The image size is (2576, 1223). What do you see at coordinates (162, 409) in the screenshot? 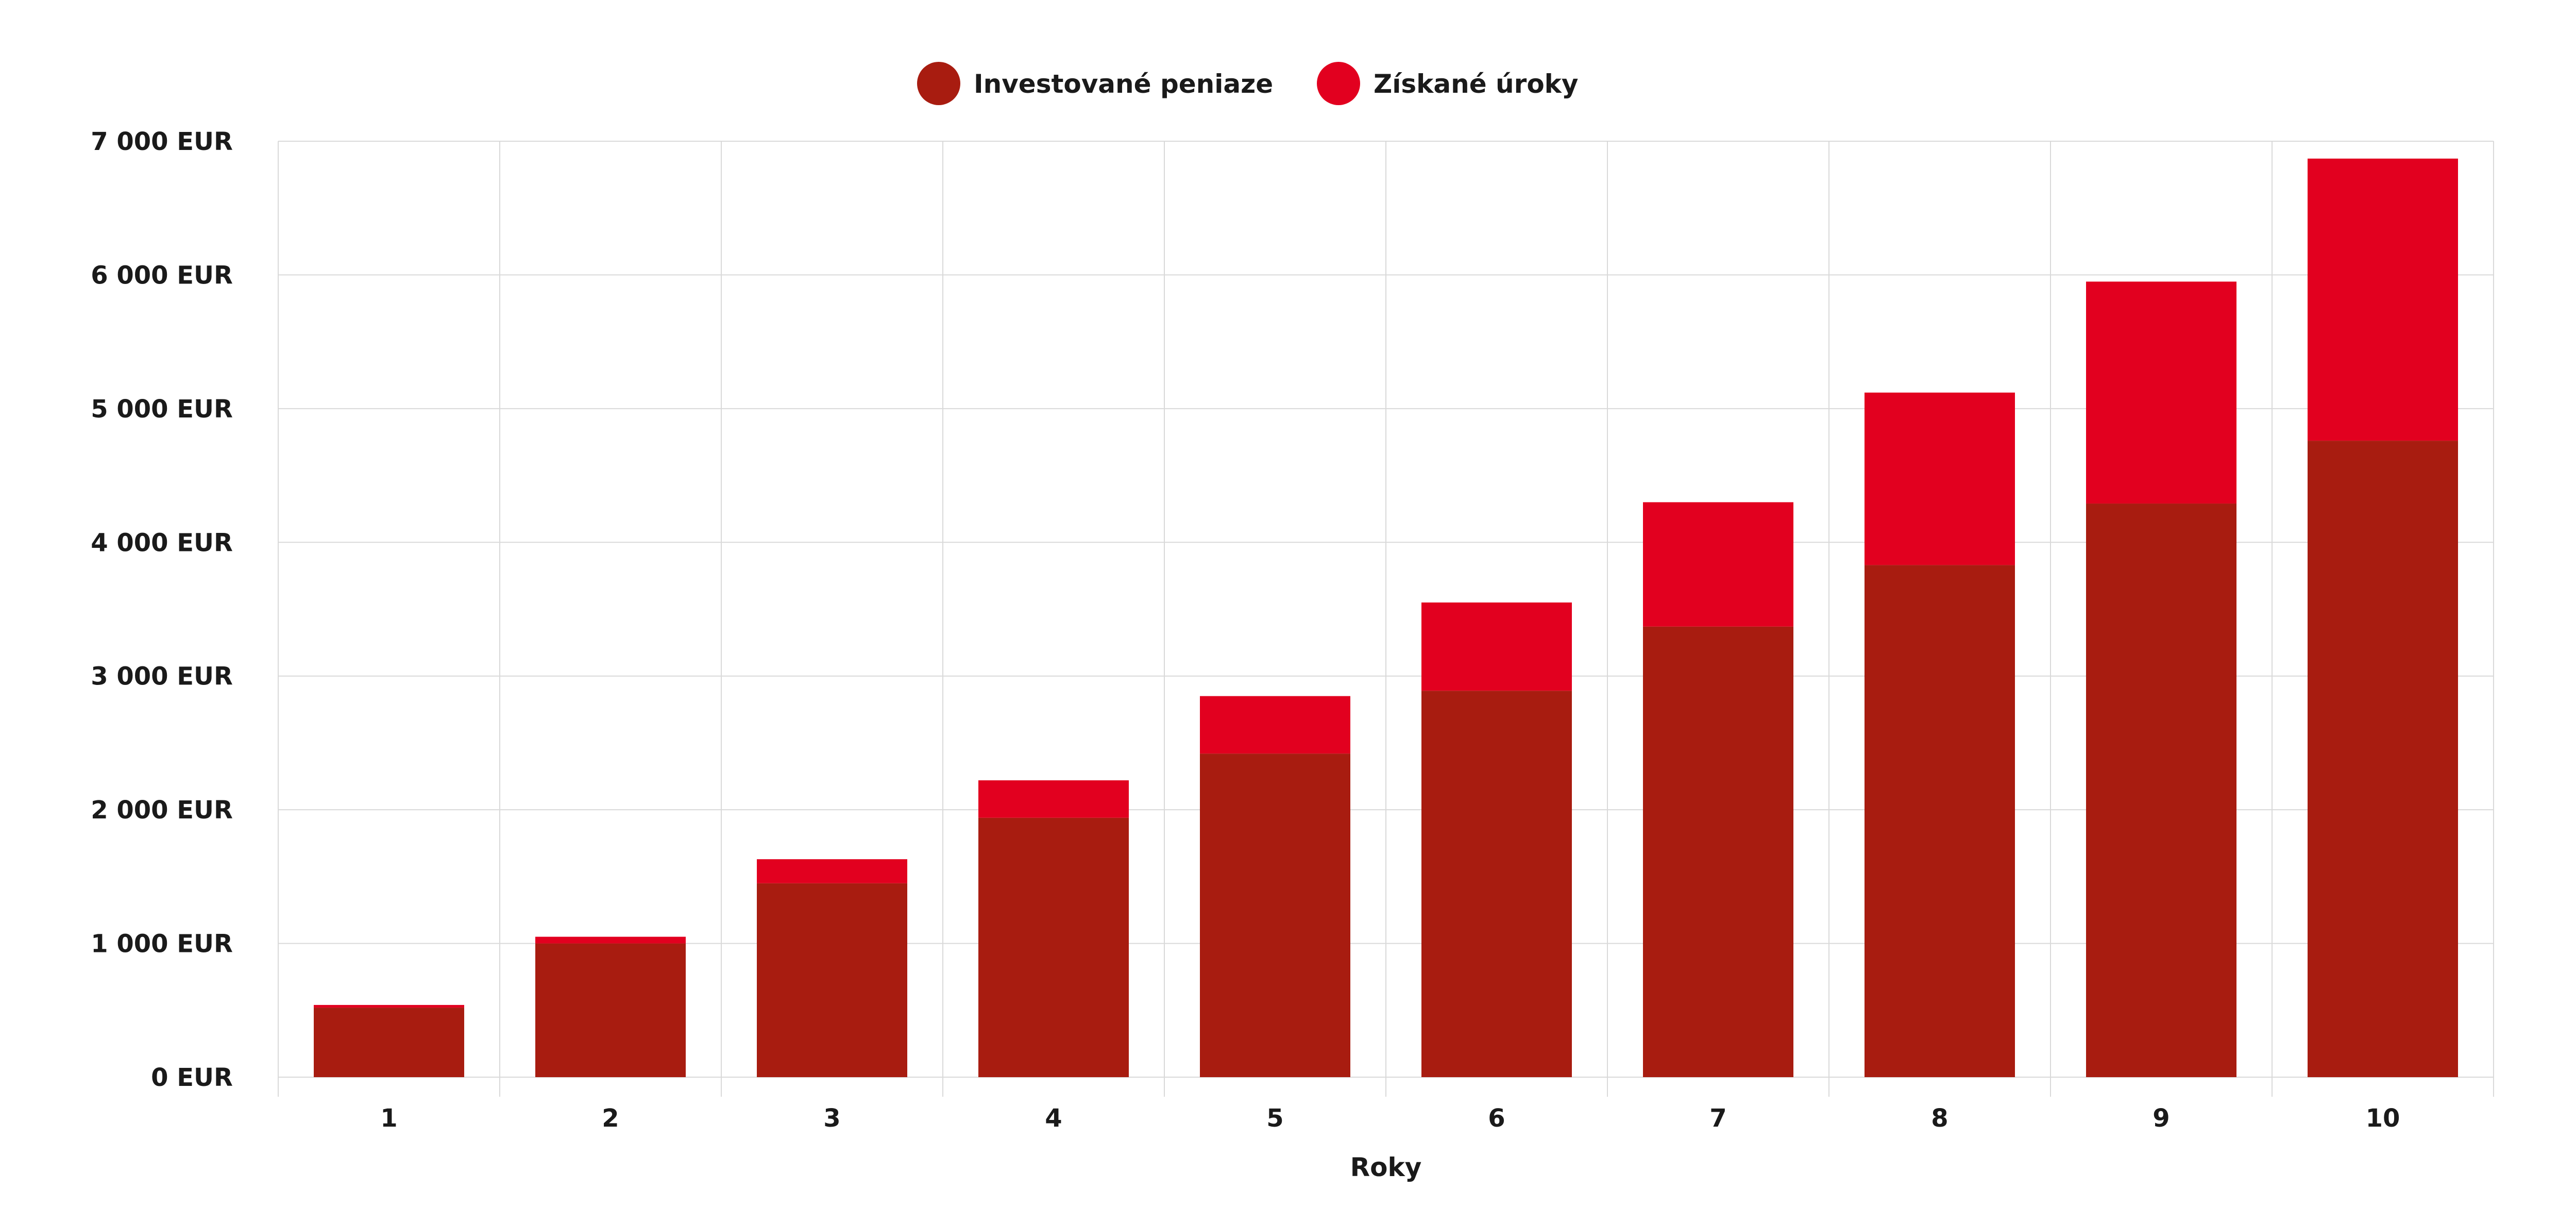
I see `y-tick-label: 5 000 EUR` at bounding box center [162, 409].